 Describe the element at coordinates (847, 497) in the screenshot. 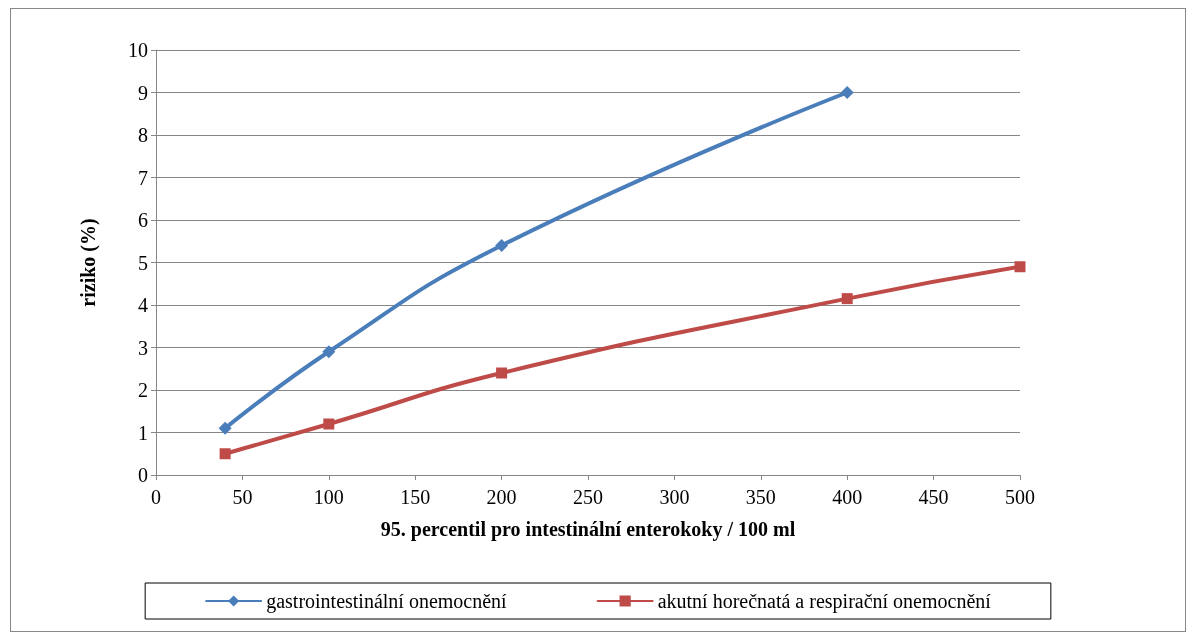

I see `x-tick-label: 400` at that location.